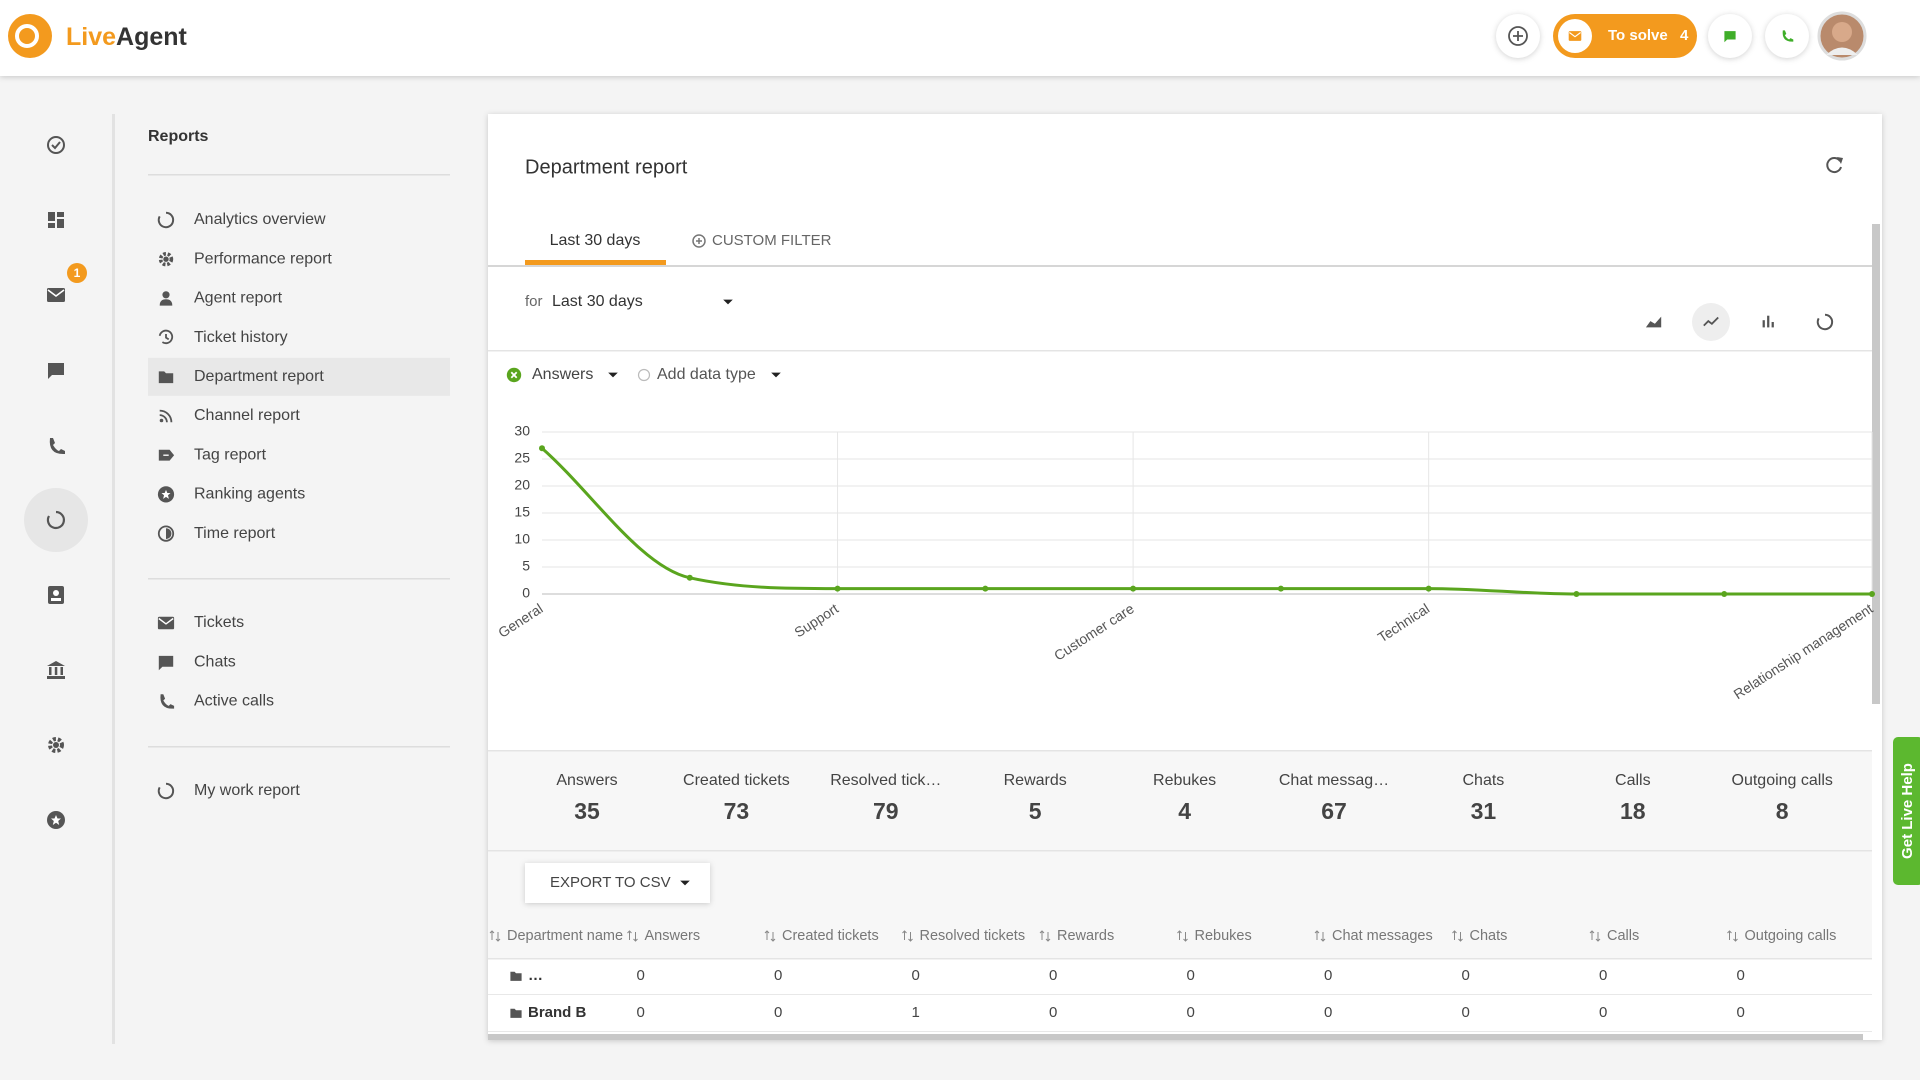 This screenshot has width=1920, height=1080. What do you see at coordinates (522, 512) in the screenshot?
I see `y-tick-label: 15` at bounding box center [522, 512].